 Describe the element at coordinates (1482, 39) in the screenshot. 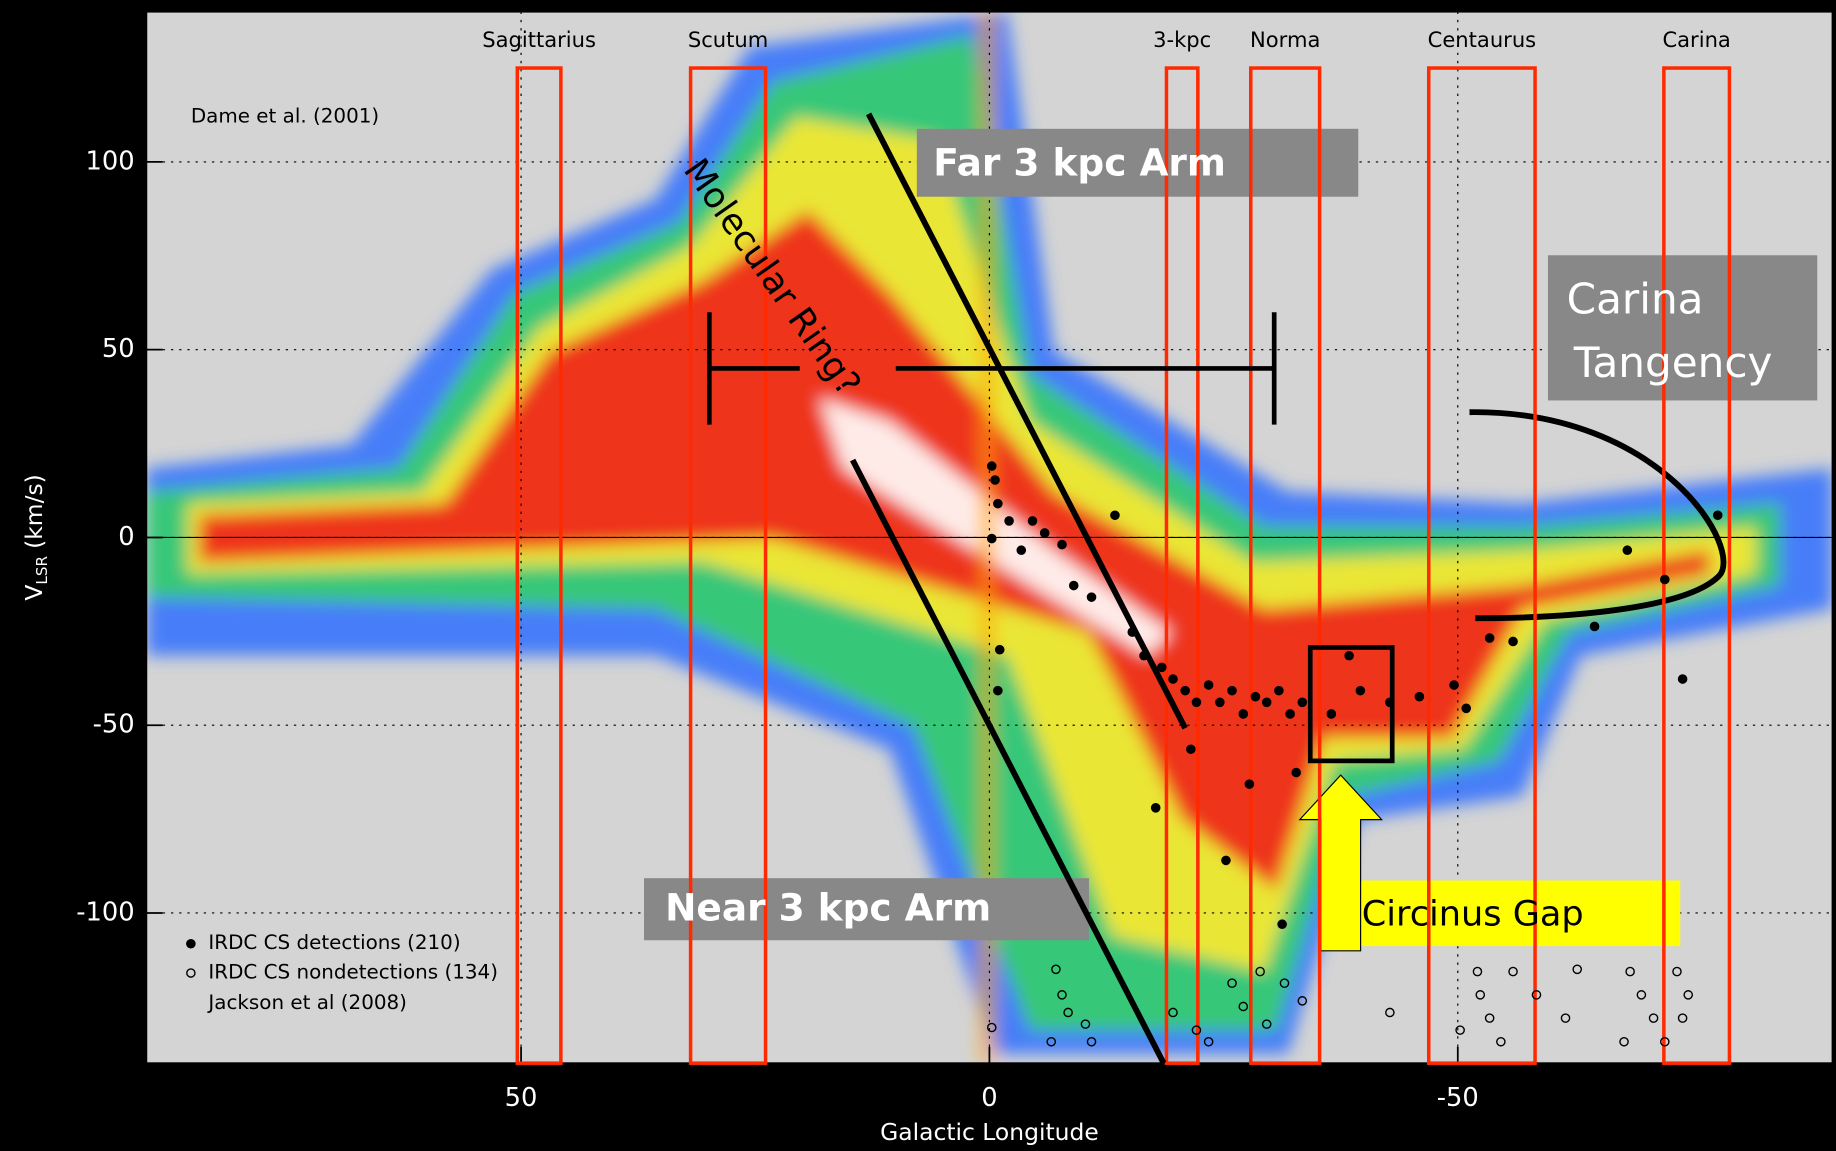

I see `arm-name: Centaurus` at that location.